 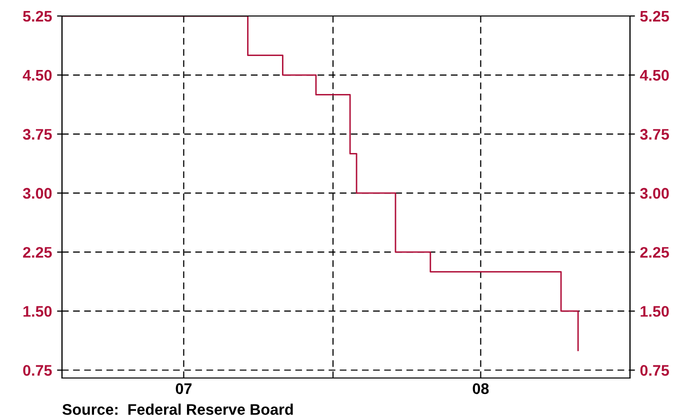 What do you see at coordinates (37, 134) in the screenshot?
I see `y-tick-label: 3.75` at bounding box center [37, 134].